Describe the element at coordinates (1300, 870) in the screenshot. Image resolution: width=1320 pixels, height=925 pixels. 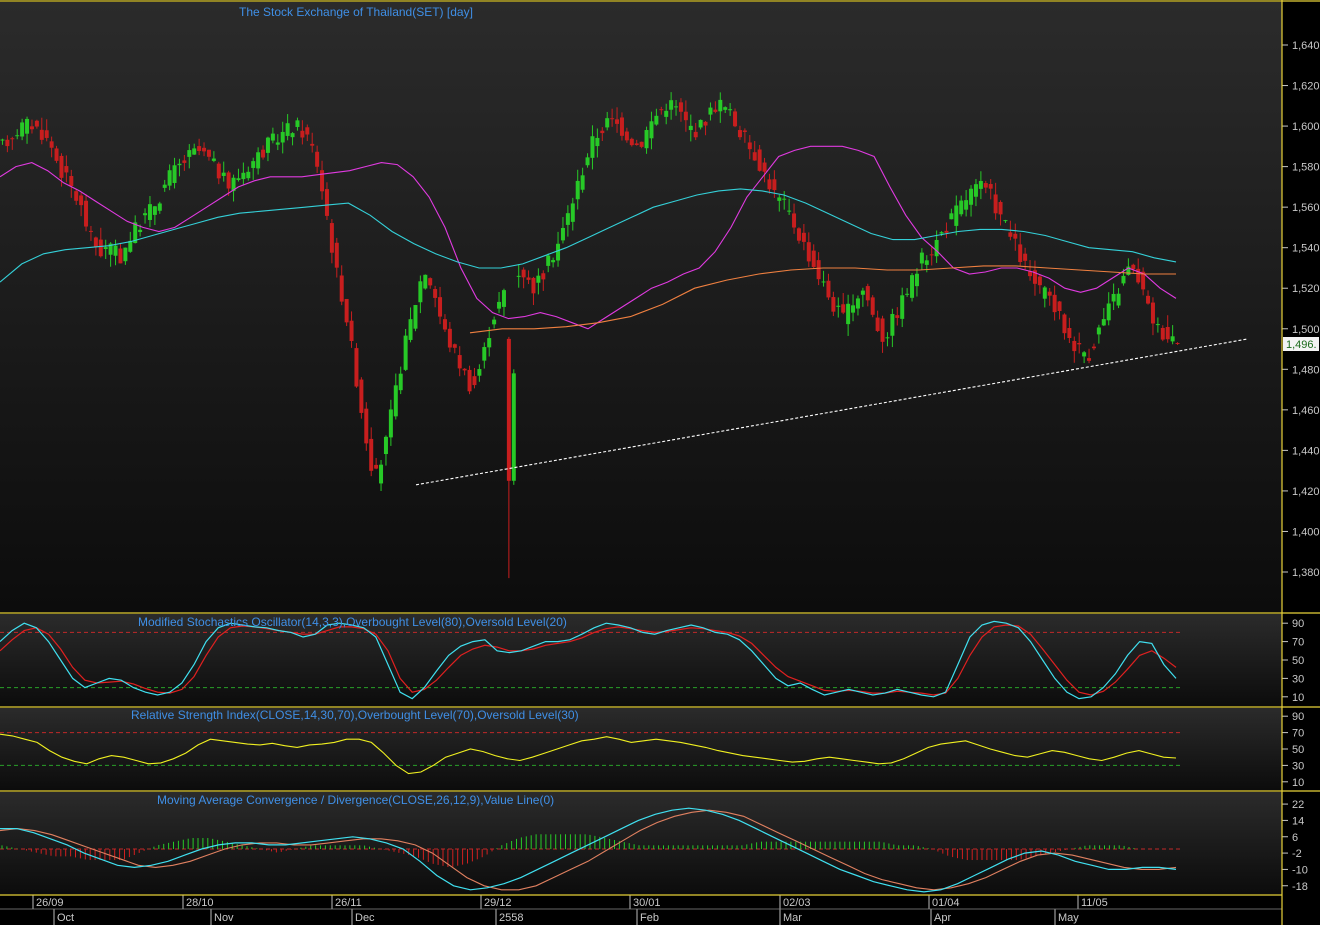
I see `macd-axis-tick-label: -10` at that location.